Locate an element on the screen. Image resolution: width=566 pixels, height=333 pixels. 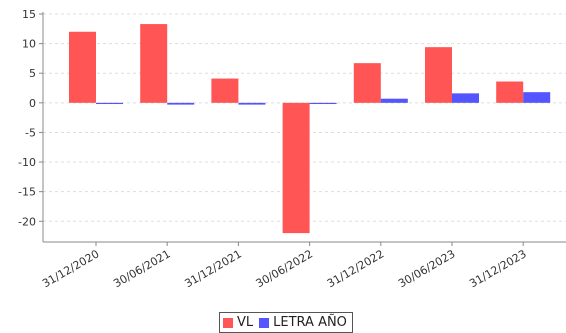
y-tick-label: 15 is located at coordinates (29, 14).